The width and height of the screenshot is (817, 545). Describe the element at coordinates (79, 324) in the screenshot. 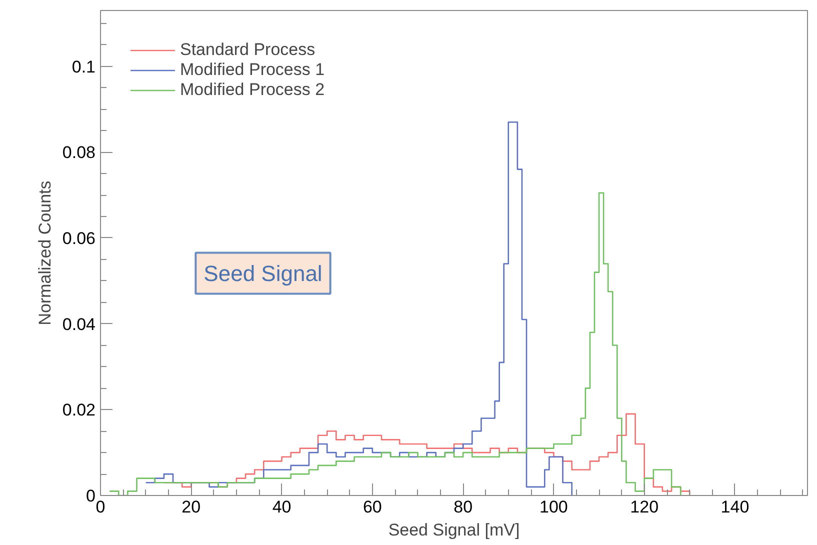

I see `y-tick-label: 0.04` at that location.